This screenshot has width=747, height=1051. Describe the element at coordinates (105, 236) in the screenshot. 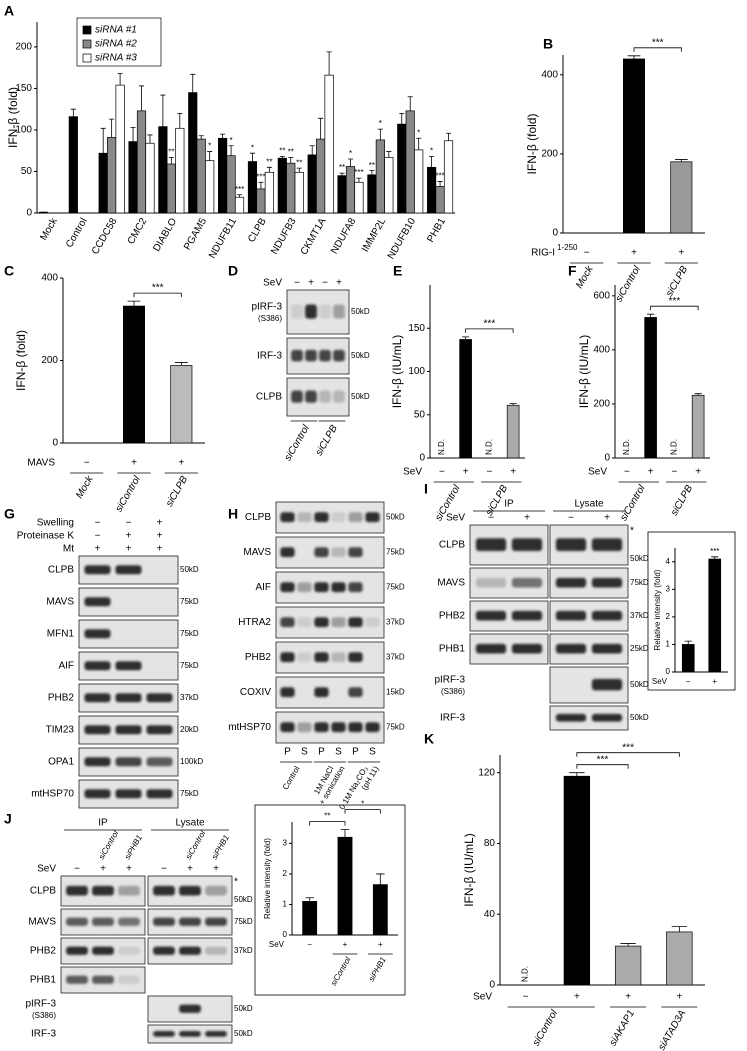

I see `x-tick-label: CCDC58` at that location.